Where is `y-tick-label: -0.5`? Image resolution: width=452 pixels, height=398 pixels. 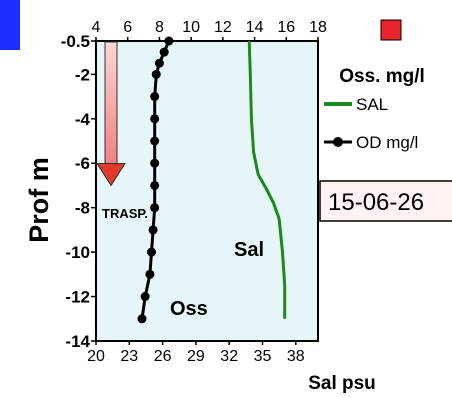
y-tick-label: -0.5 is located at coordinates (75, 41).